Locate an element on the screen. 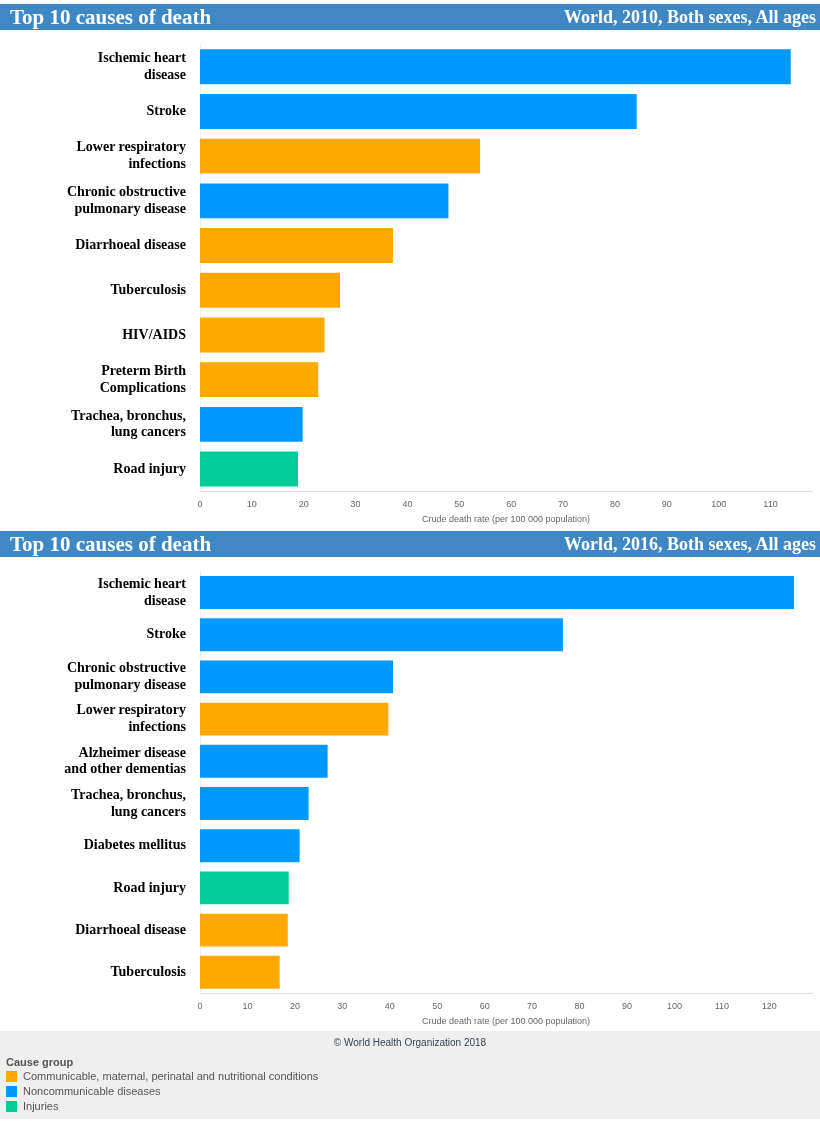 Image resolution: width=820 pixels, height=1134 pixels. y-tick-label: HIV/AIDS is located at coordinates (154, 334).